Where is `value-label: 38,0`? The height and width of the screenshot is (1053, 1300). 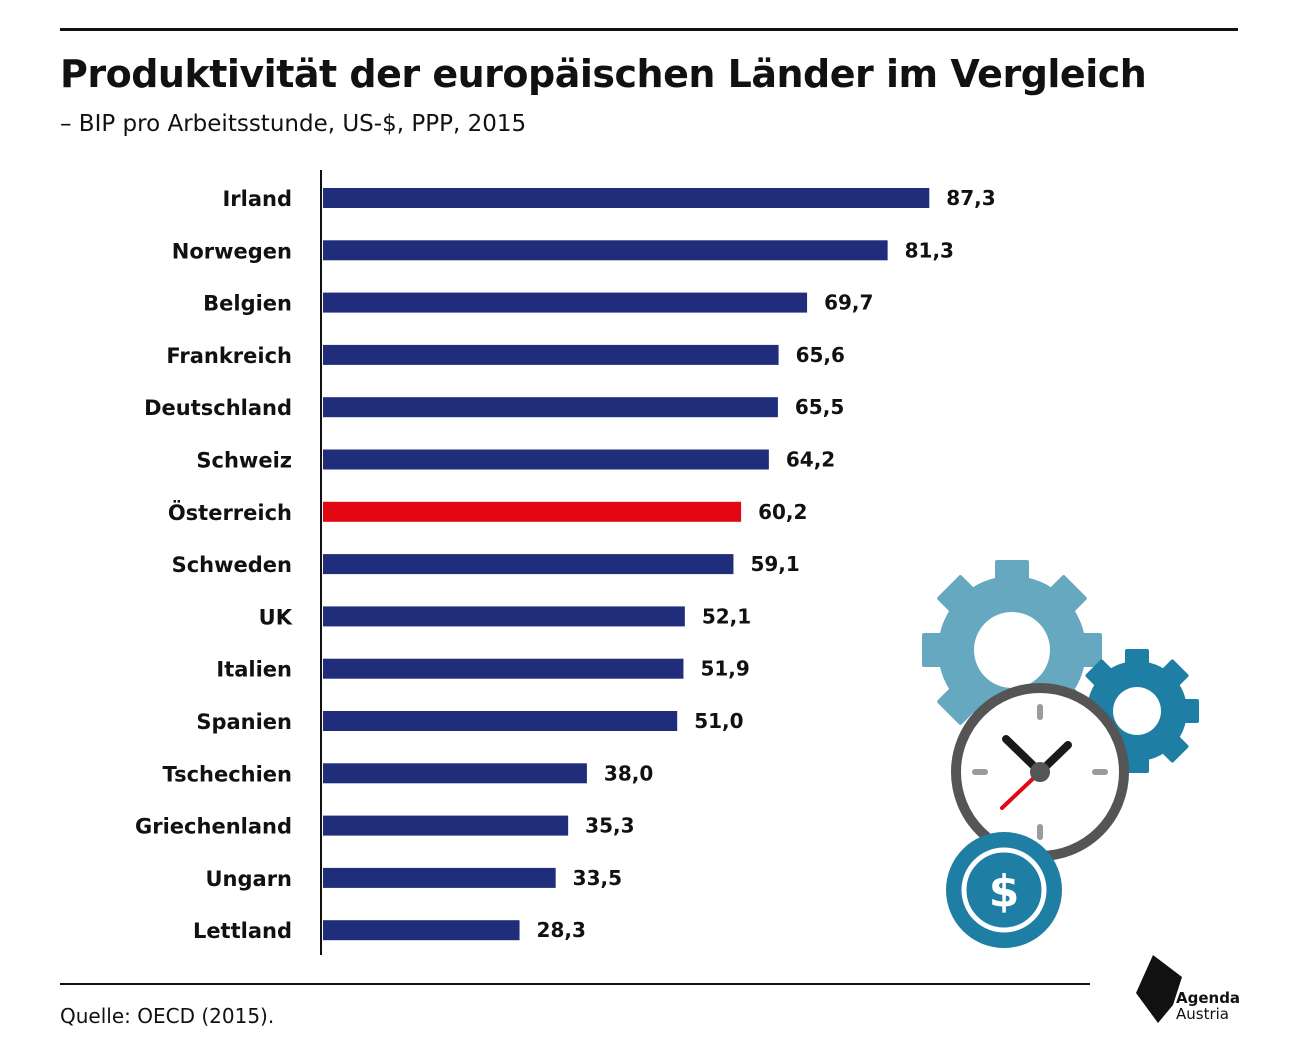 value-label: 38,0 is located at coordinates (628, 773).